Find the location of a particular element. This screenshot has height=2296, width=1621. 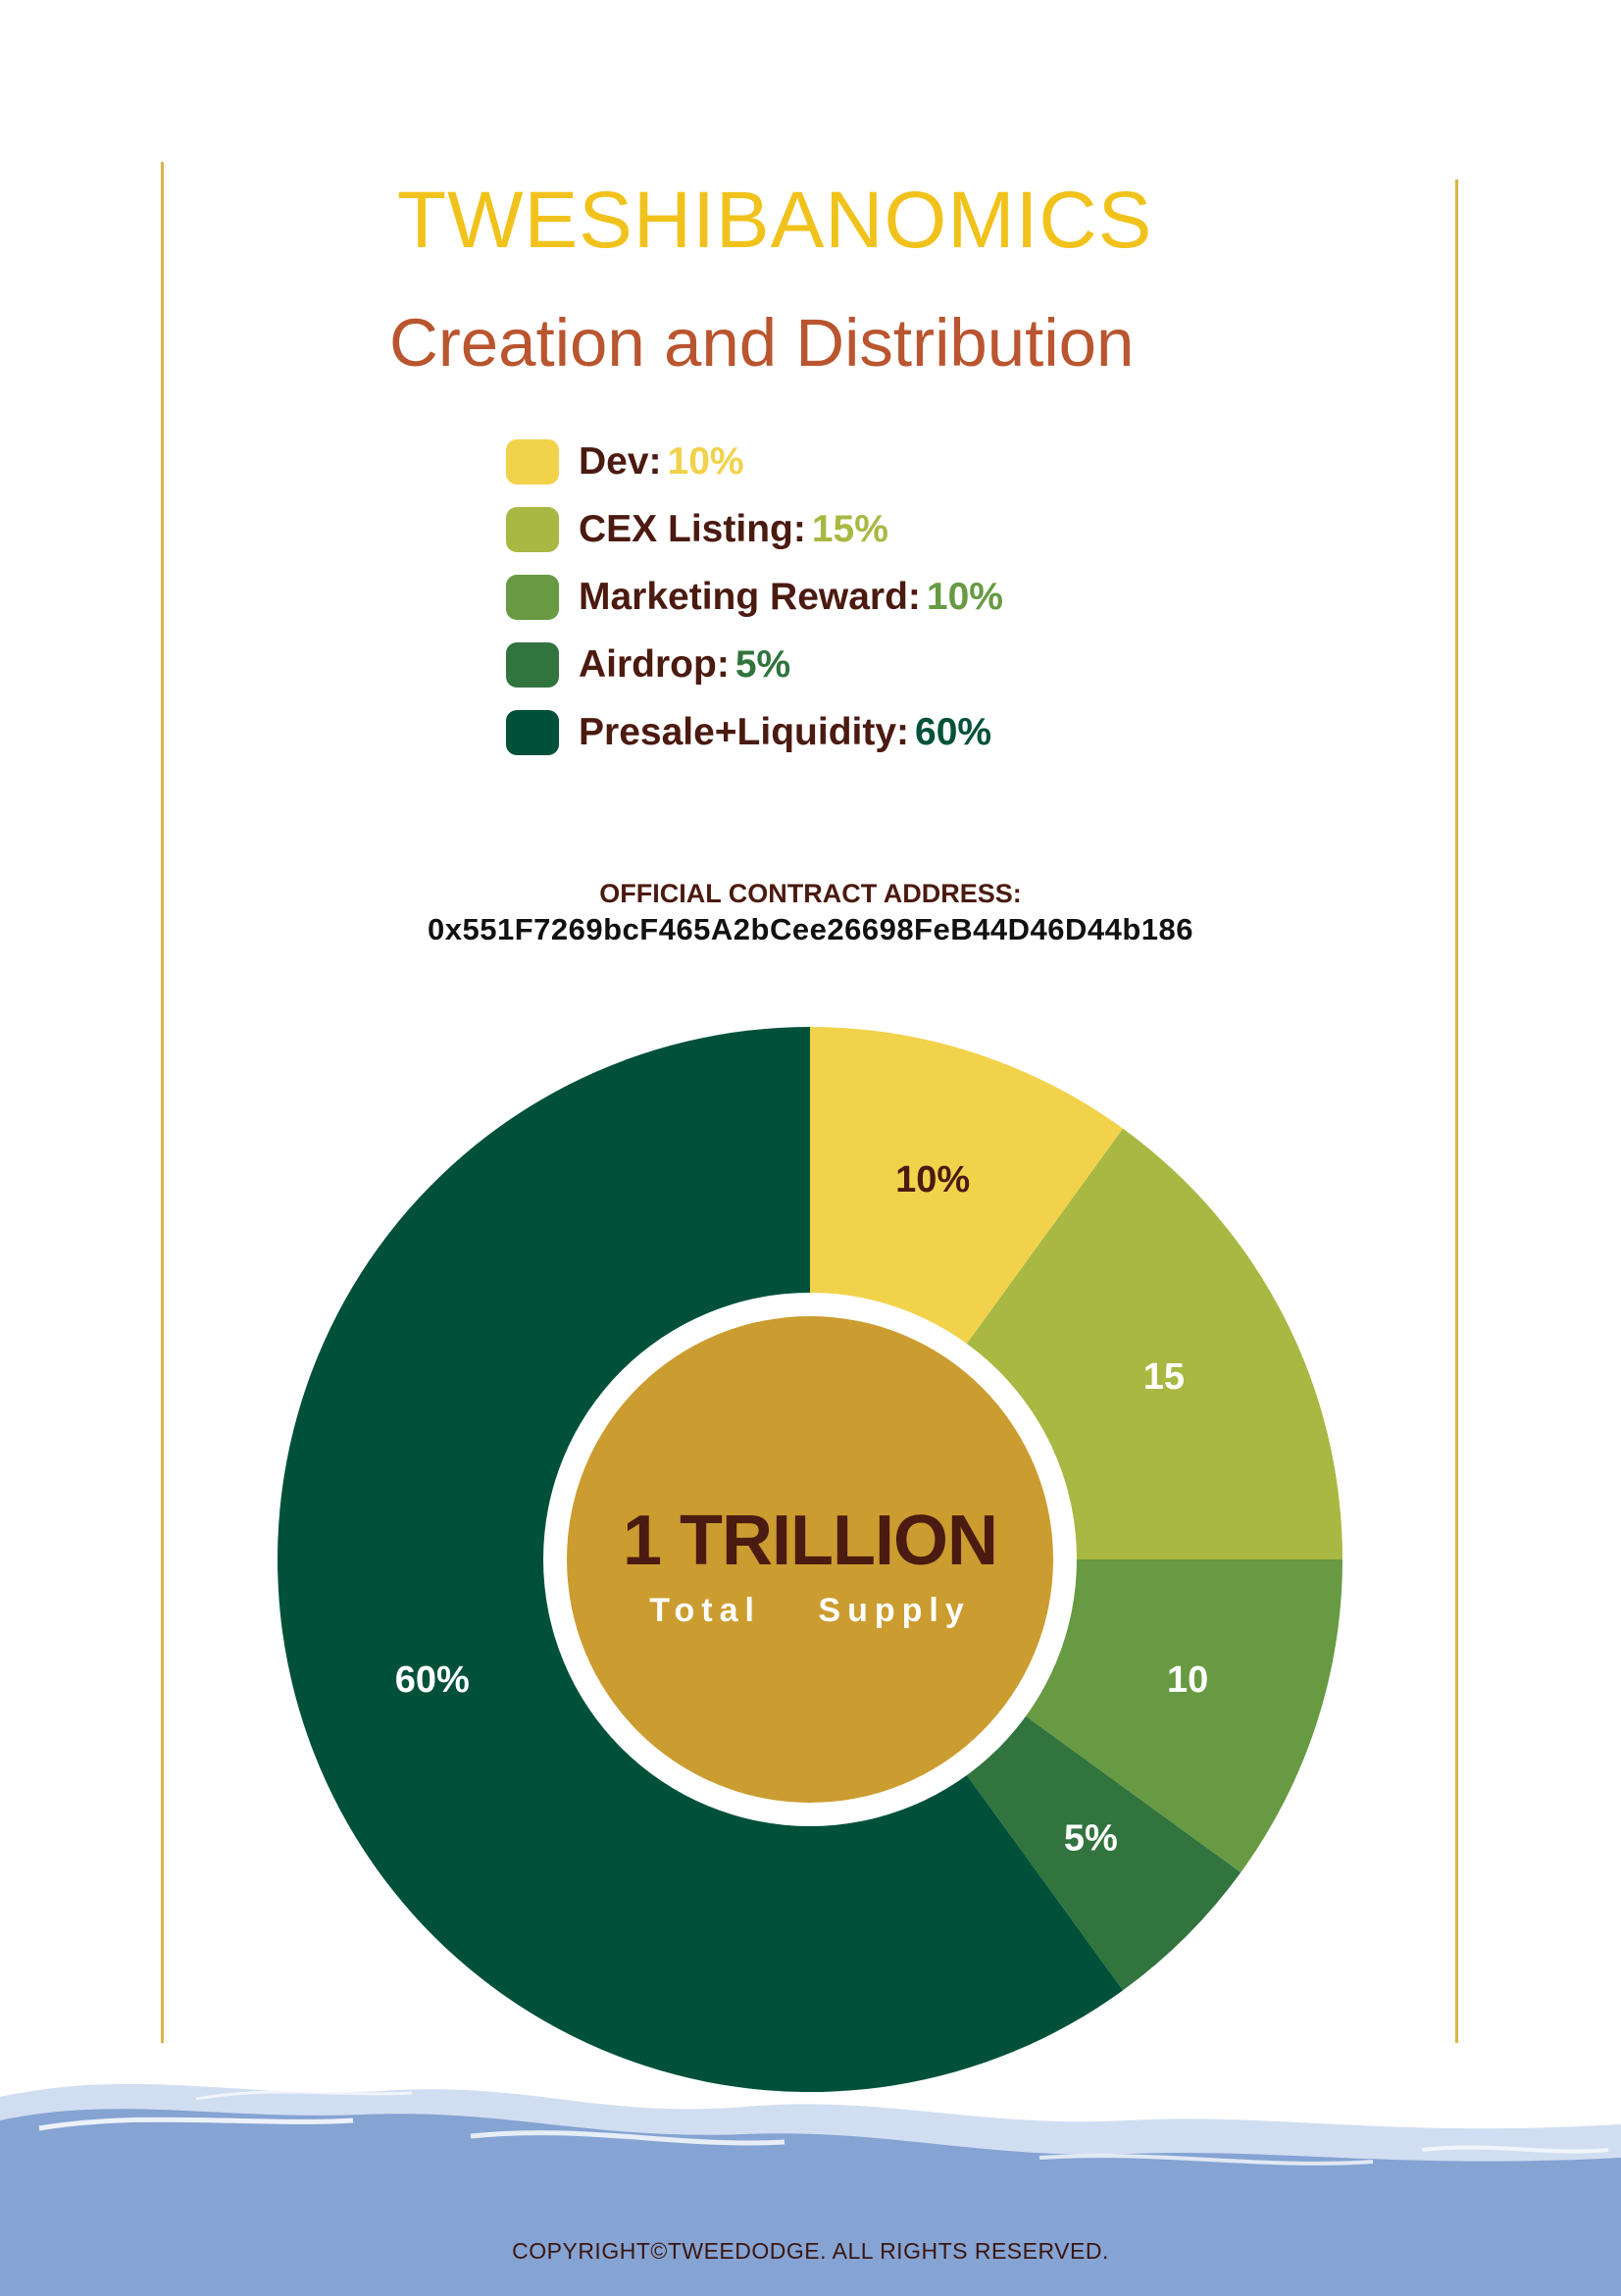

legend-value-dev: 10% is located at coordinates (705, 461).